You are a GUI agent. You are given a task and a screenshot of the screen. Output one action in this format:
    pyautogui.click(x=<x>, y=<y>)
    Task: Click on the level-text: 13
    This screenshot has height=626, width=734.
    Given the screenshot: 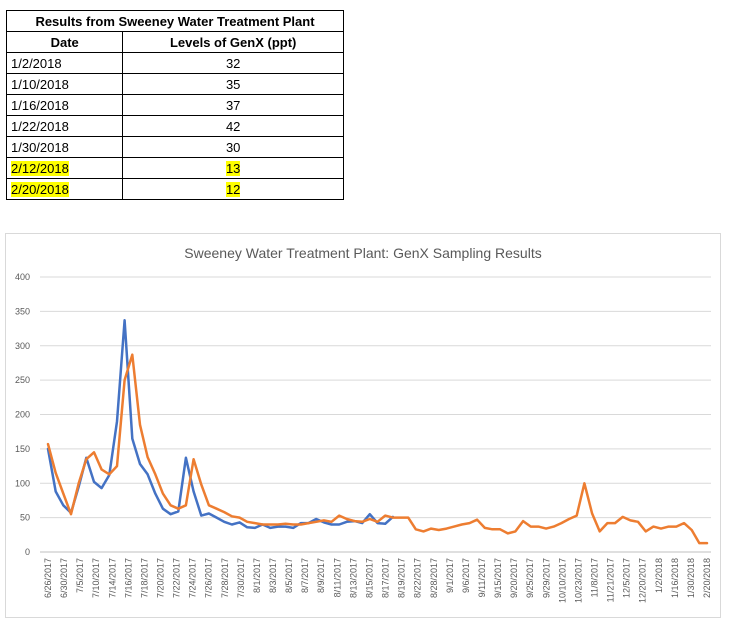 What is the action you would take?
    pyautogui.click(x=233, y=168)
    